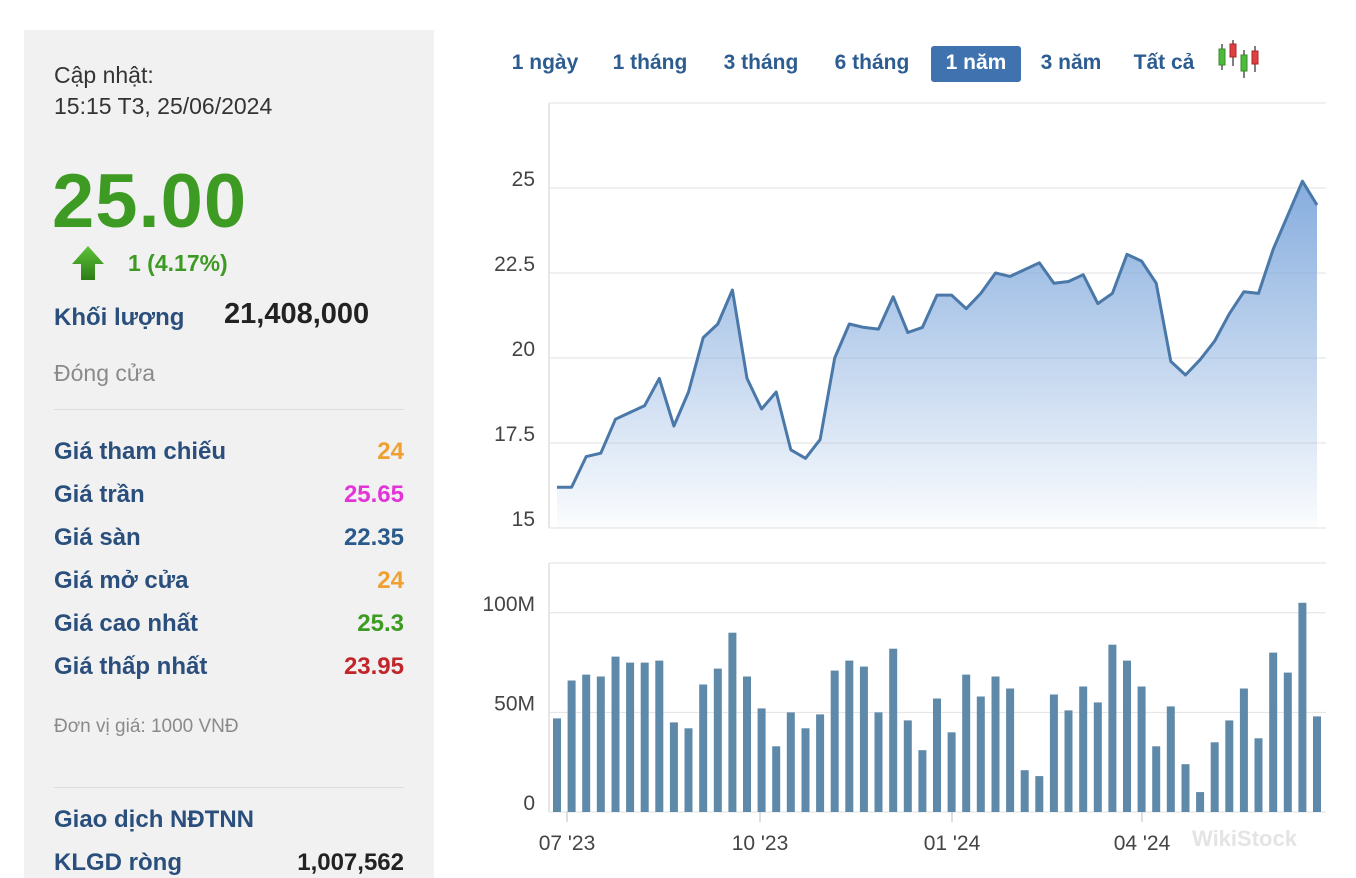  What do you see at coordinates (508, 604) in the screenshot?
I see `volume-tick-label: 100M` at bounding box center [508, 604].